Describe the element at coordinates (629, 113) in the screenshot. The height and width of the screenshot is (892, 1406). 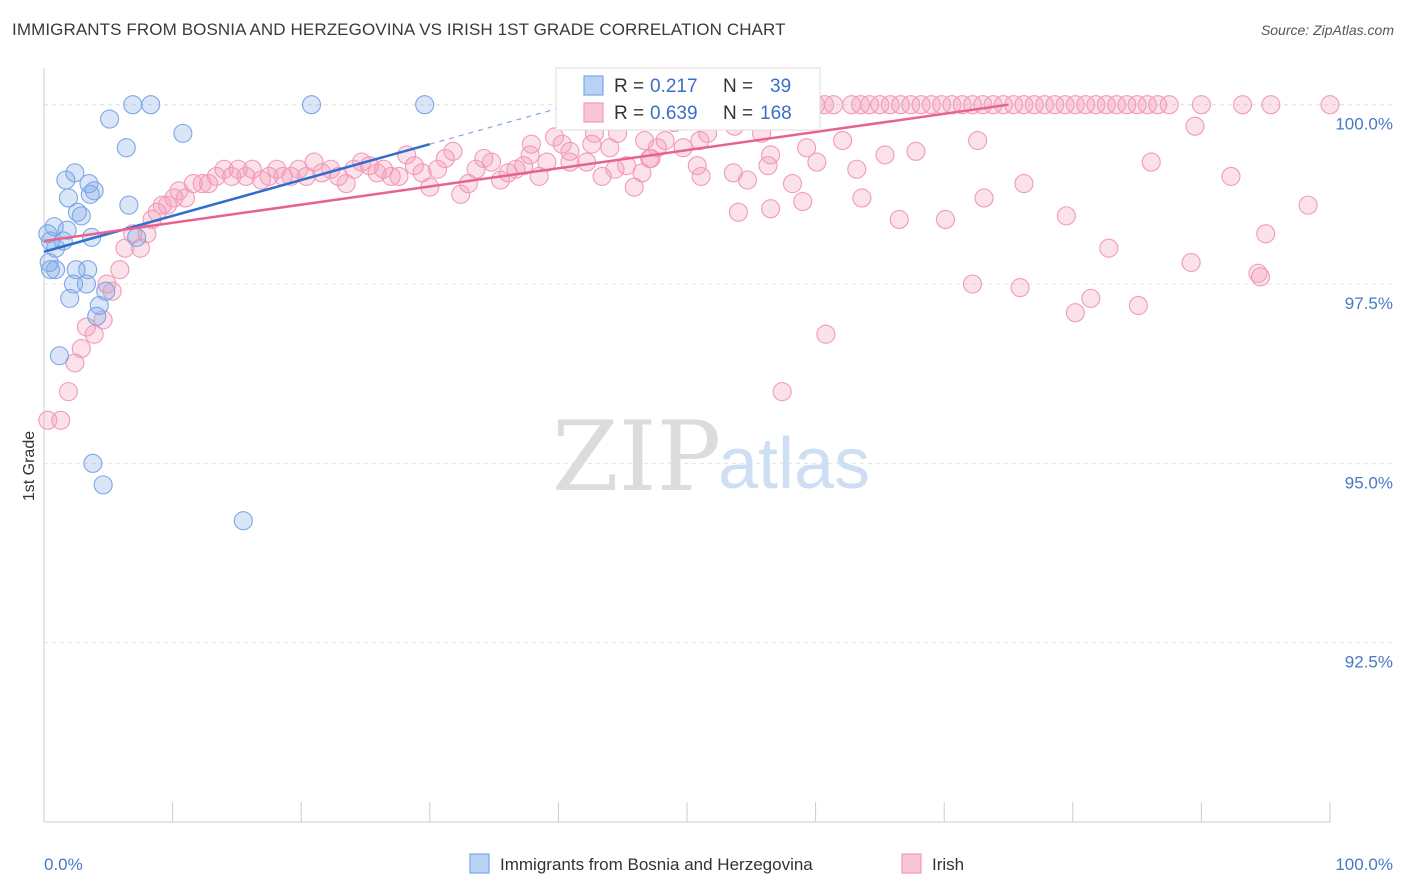
I see `legend-r-label-irish: R =` at that location.